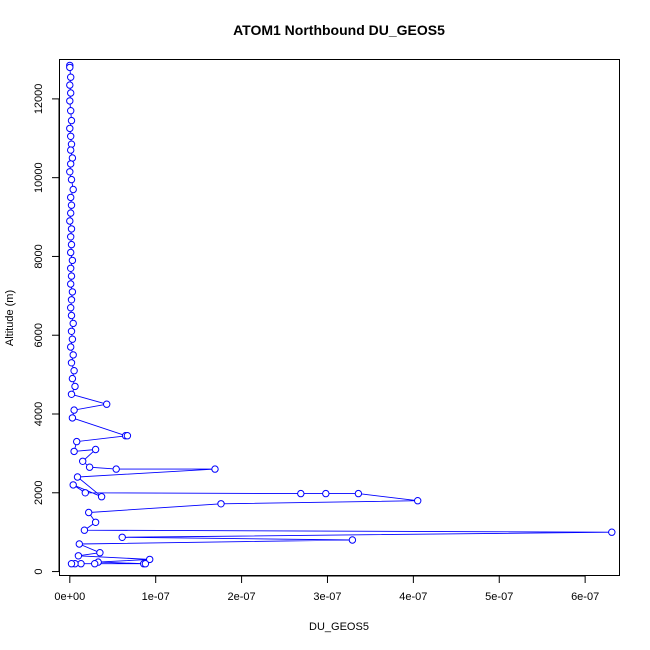  Describe the element at coordinates (46, 329) in the screenshot. I see `y-axis: 0 2000 4000 6000 8000 10000 12000` at that location.